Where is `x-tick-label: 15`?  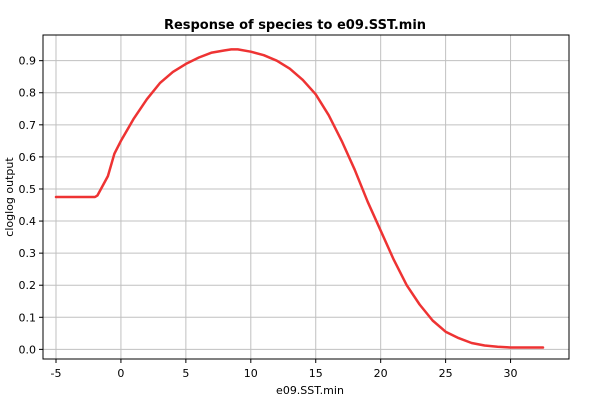
x-tick-label: 15 is located at coordinates (316, 373).